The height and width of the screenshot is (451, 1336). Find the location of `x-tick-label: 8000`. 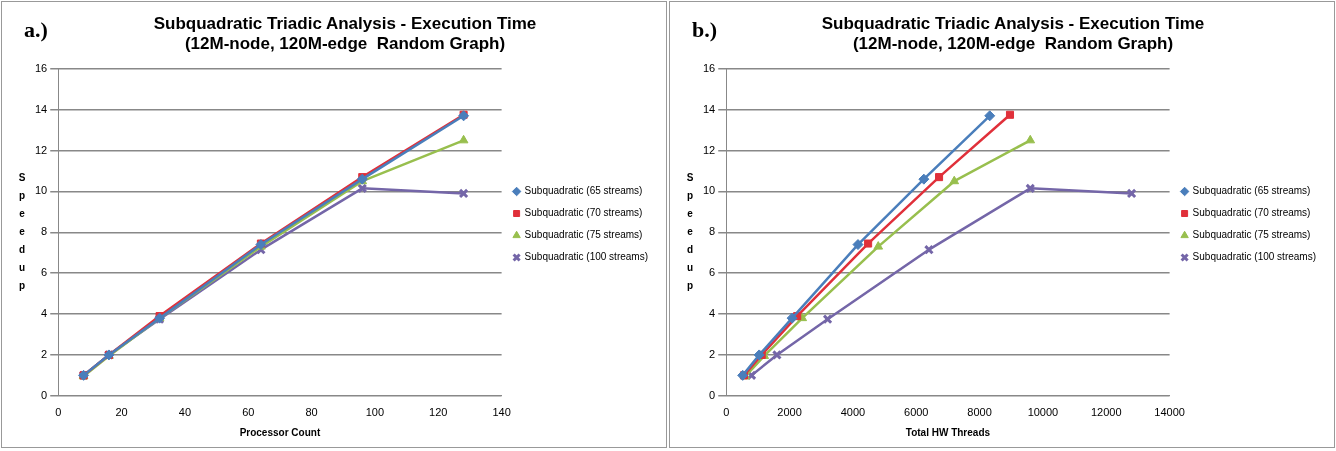

x-tick-label: 8000 is located at coordinates (979, 412).